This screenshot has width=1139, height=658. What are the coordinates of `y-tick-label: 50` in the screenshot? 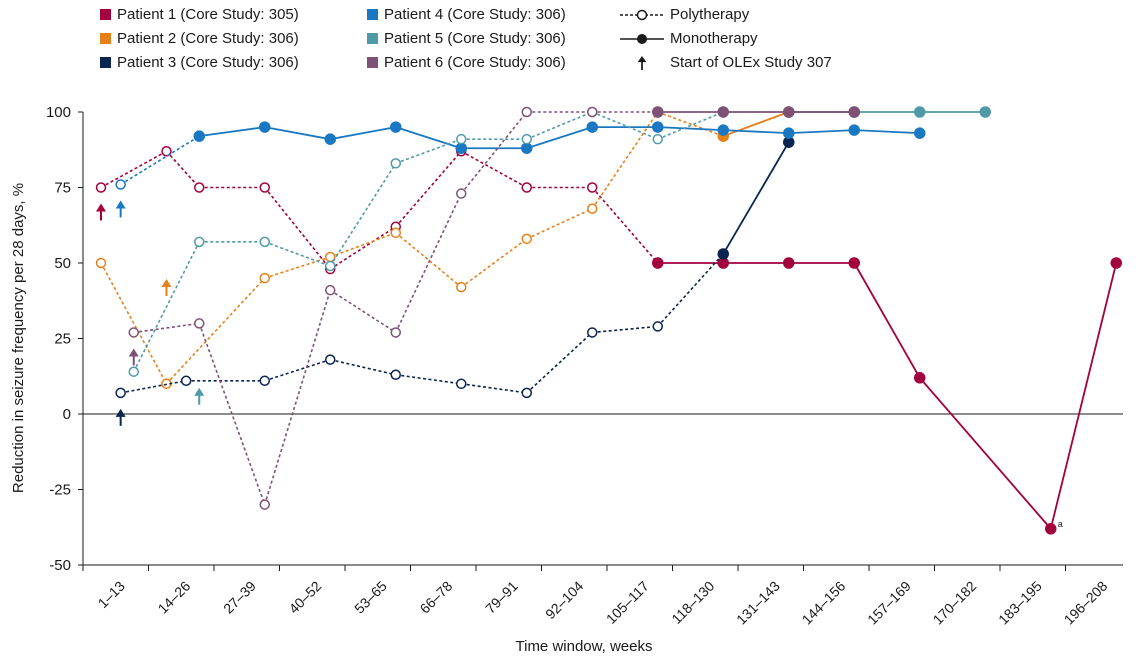 It's located at (62, 263).